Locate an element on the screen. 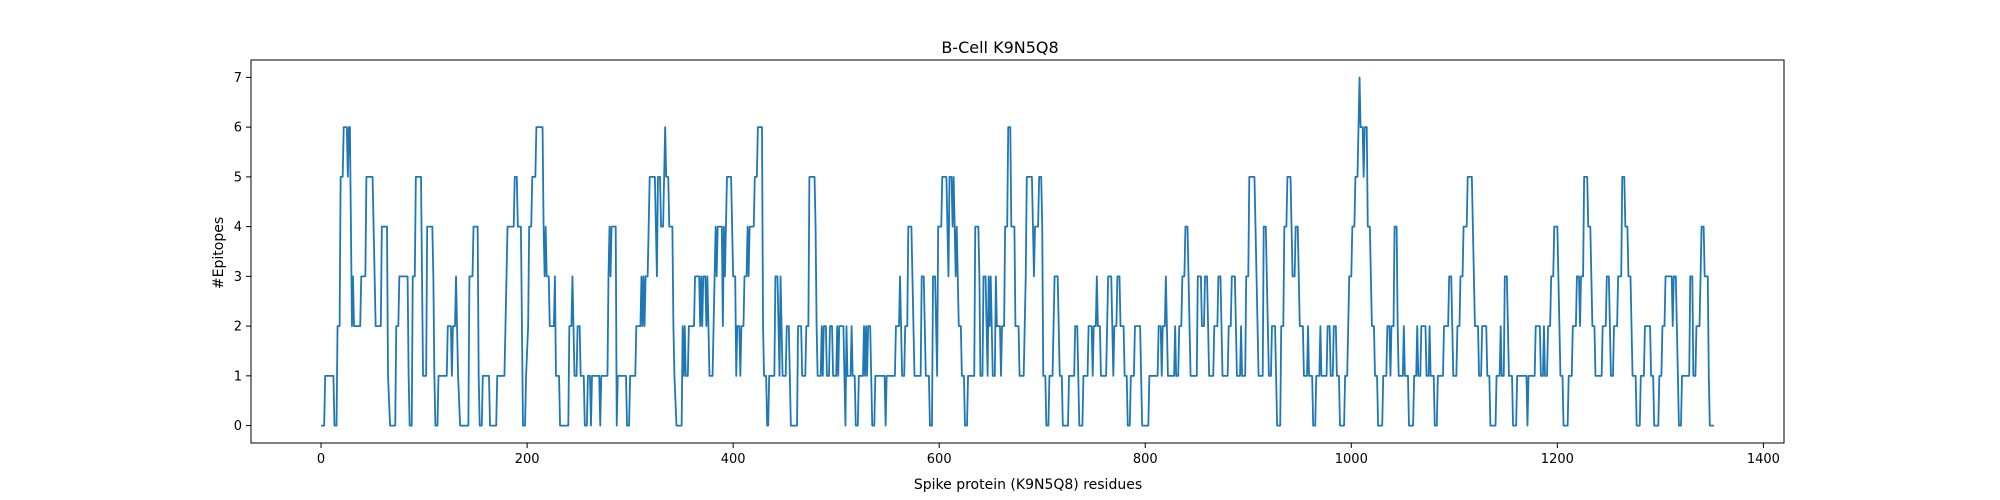  x-tick-label: 1200 is located at coordinates (1557, 459).